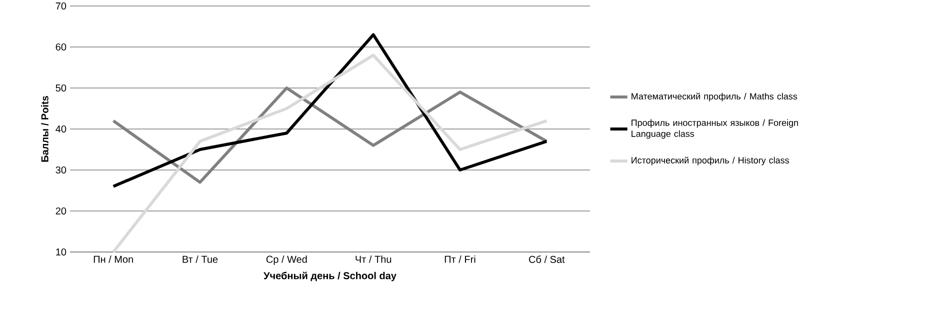 The width and height of the screenshot is (938, 332). I want to click on x-tick-label: Чт / Thu, so click(374, 259).